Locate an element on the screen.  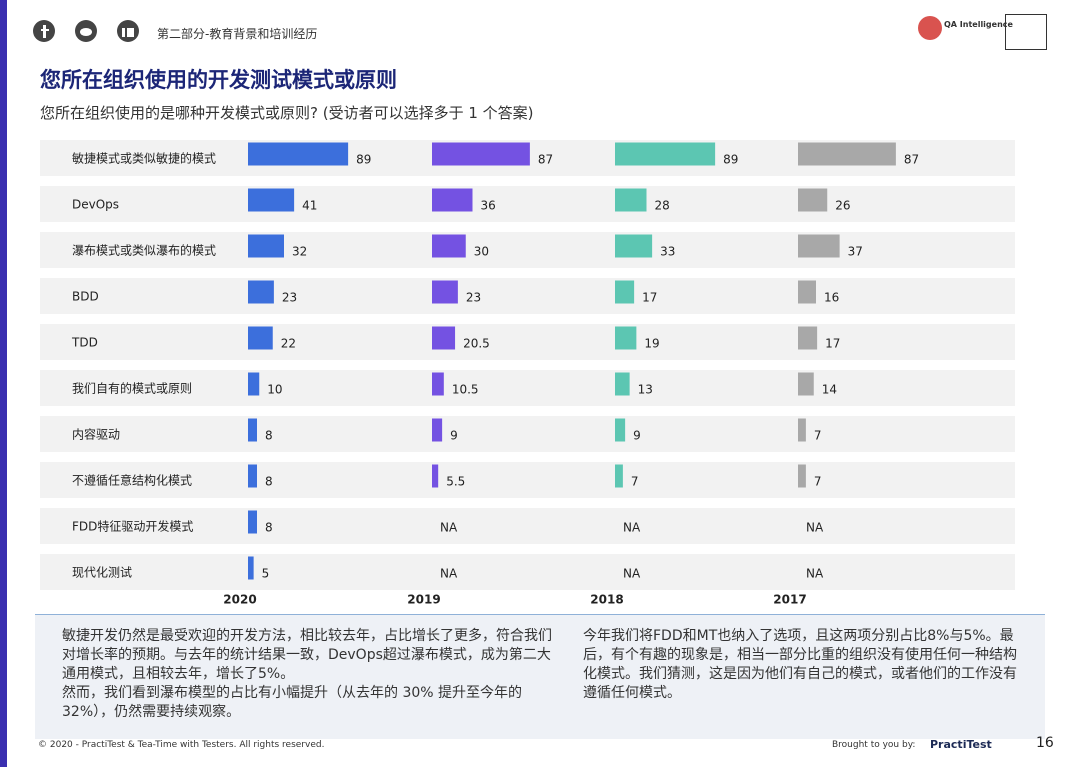
value-label: 10.5 is located at coordinates (465, 390).